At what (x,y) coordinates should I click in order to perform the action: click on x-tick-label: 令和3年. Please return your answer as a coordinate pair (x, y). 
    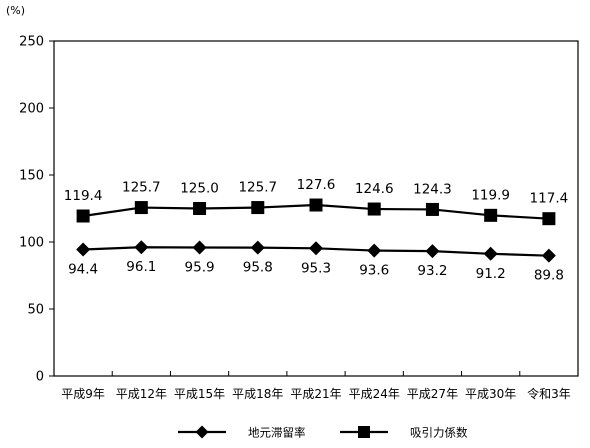
    Looking at the image, I should click on (549, 393).